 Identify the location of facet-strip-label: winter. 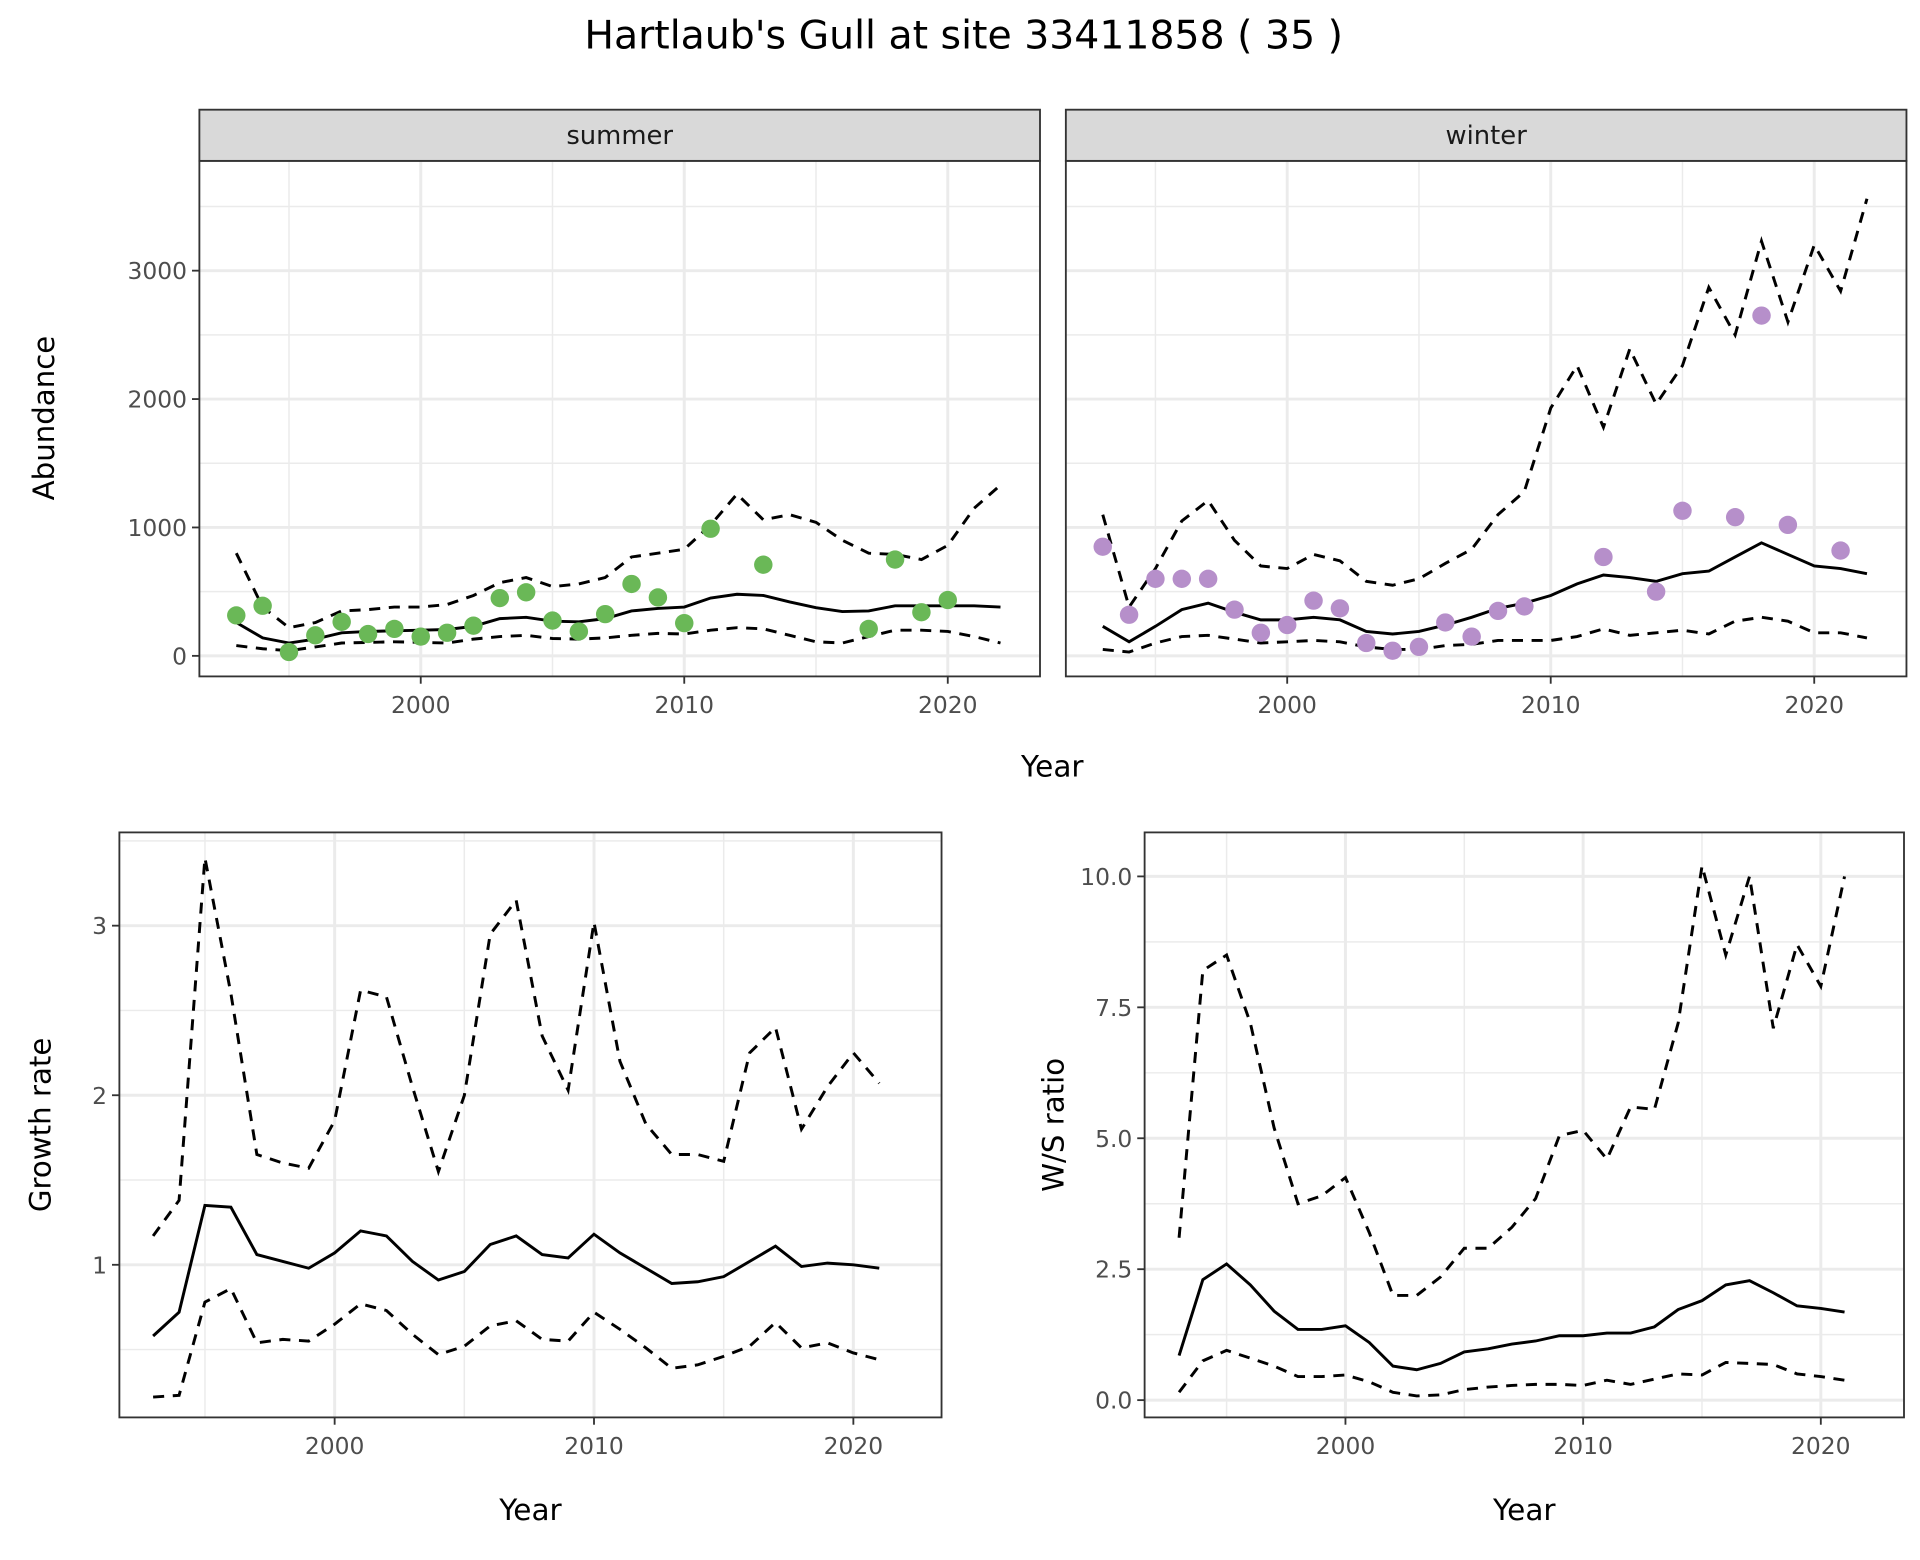
(1486, 136).